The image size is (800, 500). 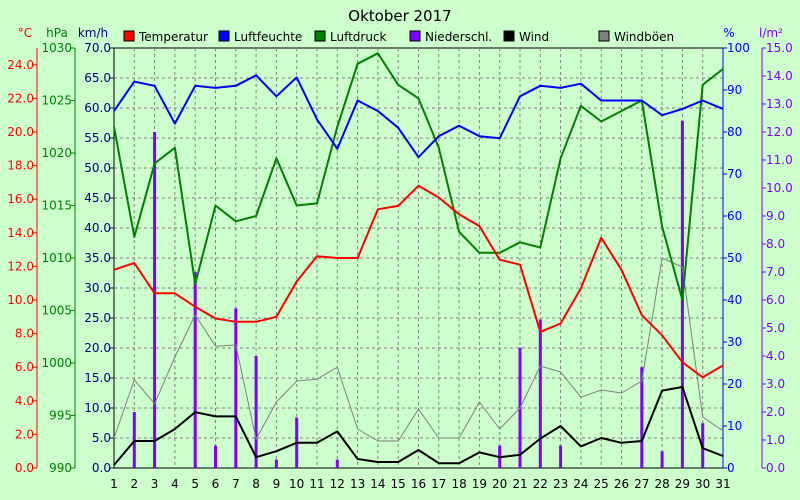 What do you see at coordinates (97, 198) in the screenshot?
I see `wind-tick-label: 45.0` at bounding box center [97, 198].